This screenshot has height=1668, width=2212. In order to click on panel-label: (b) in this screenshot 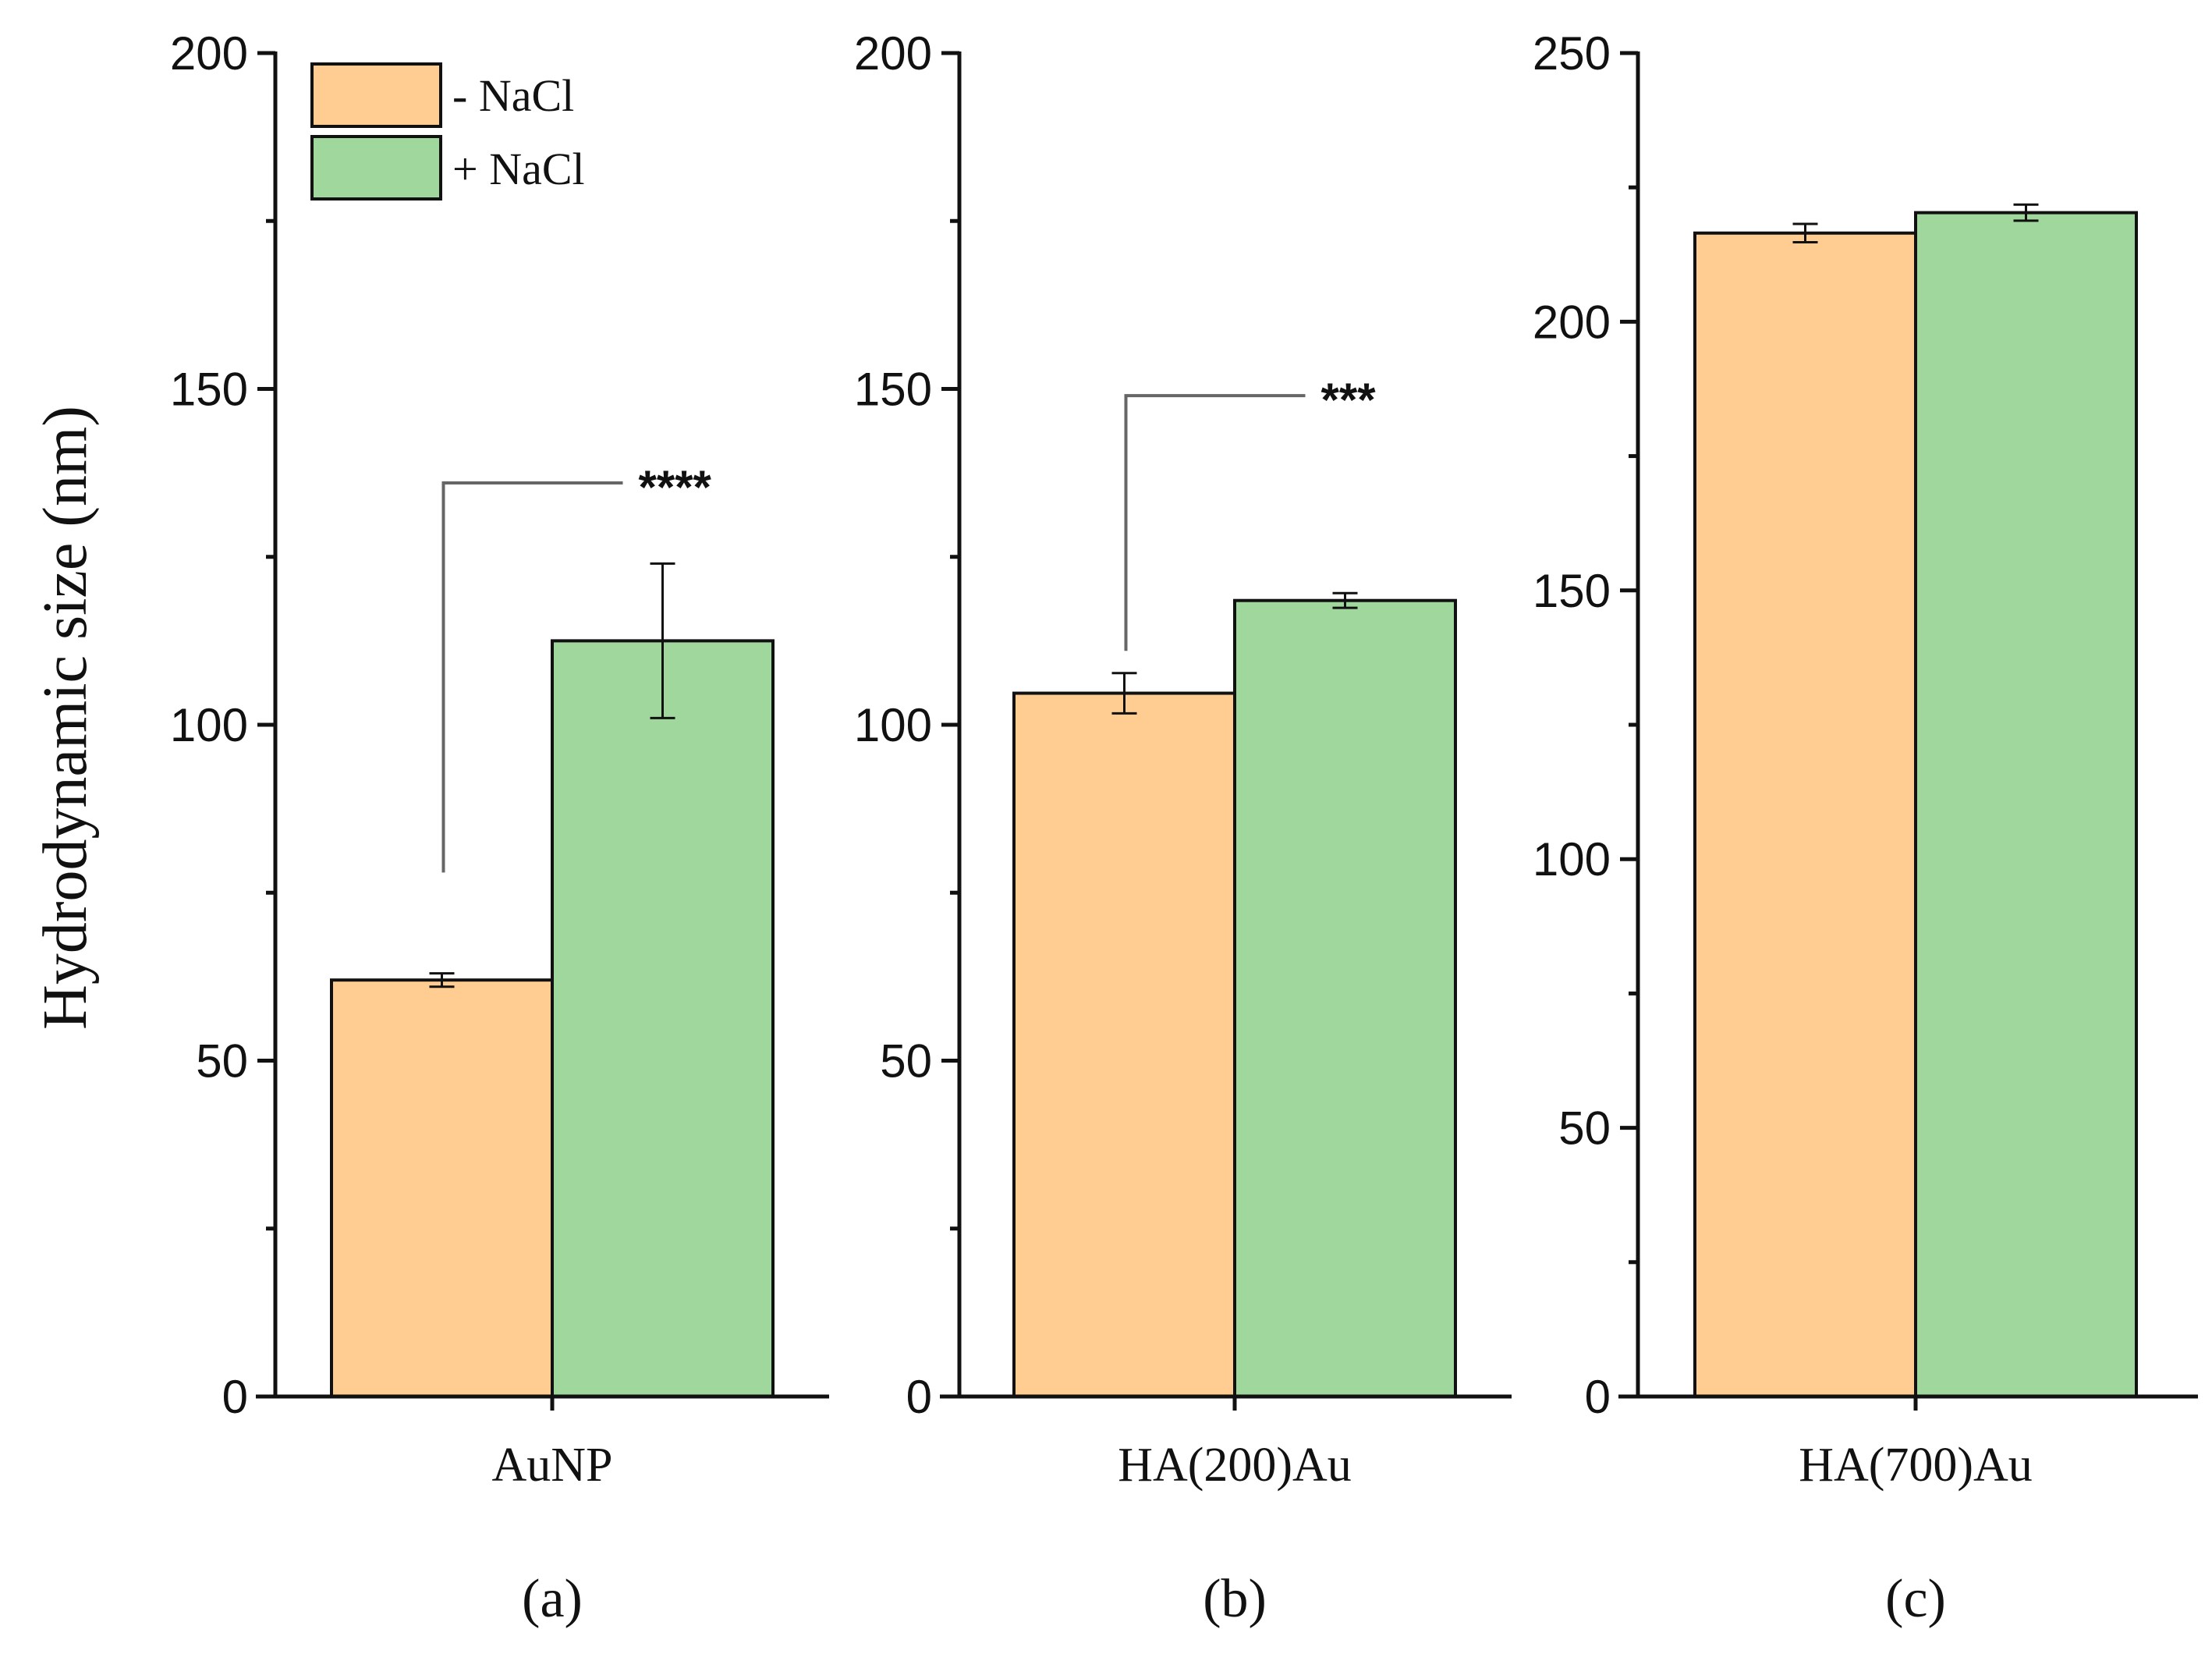, I will do `click(1235, 1599)`.